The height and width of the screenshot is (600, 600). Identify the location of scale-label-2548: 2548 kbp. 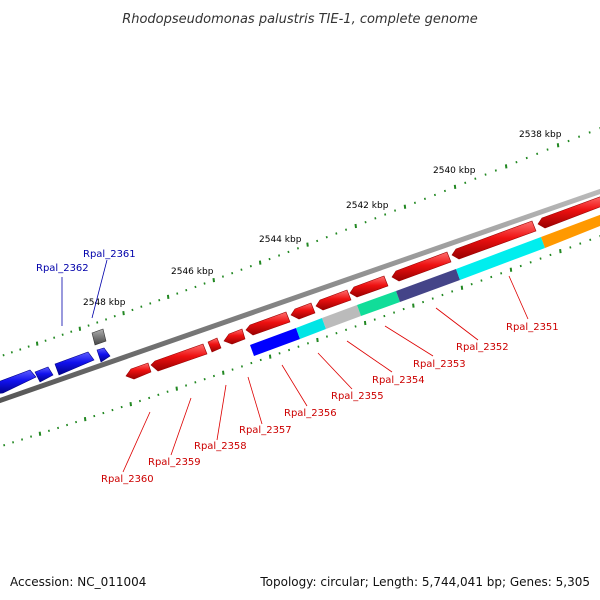
(104, 303).